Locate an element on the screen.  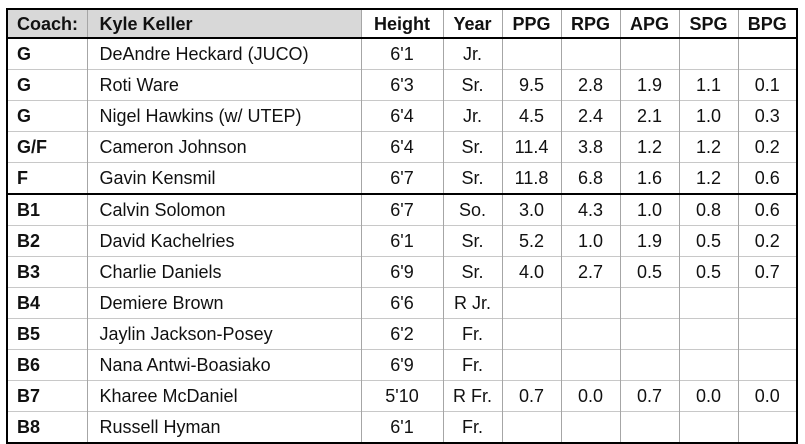
stat-cell: 1.6 is located at coordinates (649, 178).